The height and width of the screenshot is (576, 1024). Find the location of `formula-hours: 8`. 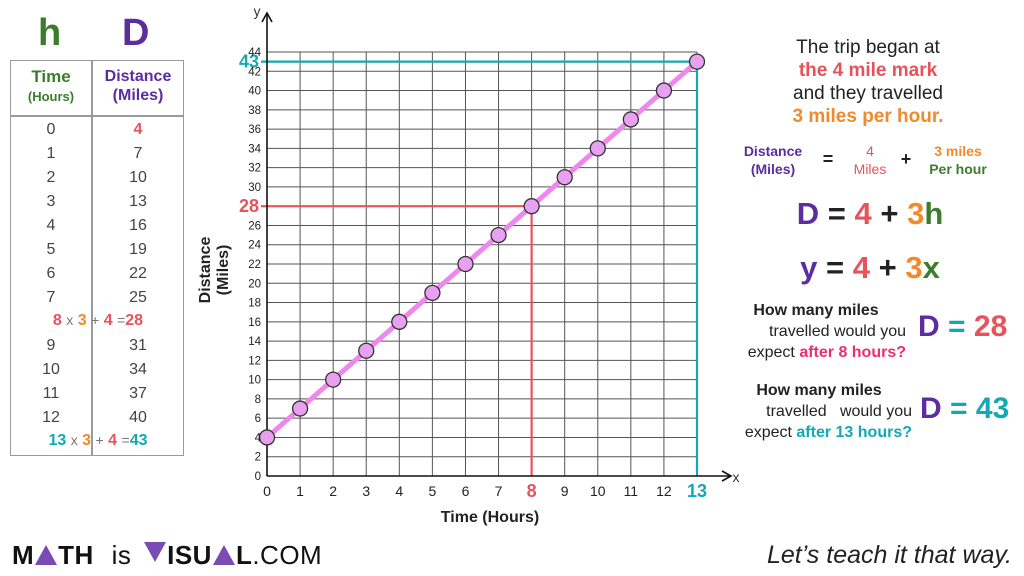

formula-hours: 8 is located at coordinates (57, 320).